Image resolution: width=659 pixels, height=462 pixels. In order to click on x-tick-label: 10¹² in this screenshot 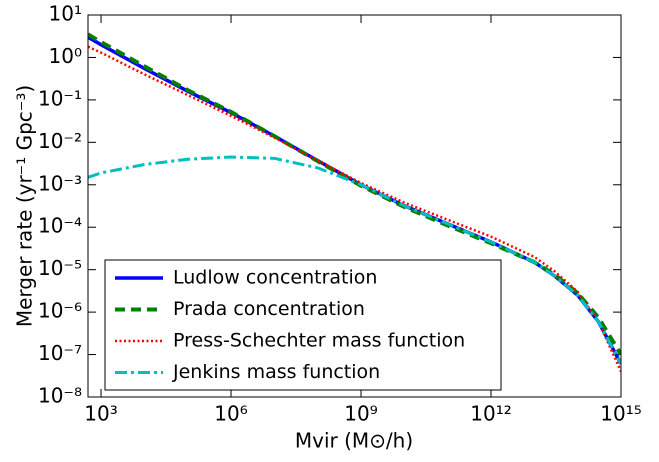, I will do `click(490, 414)`.